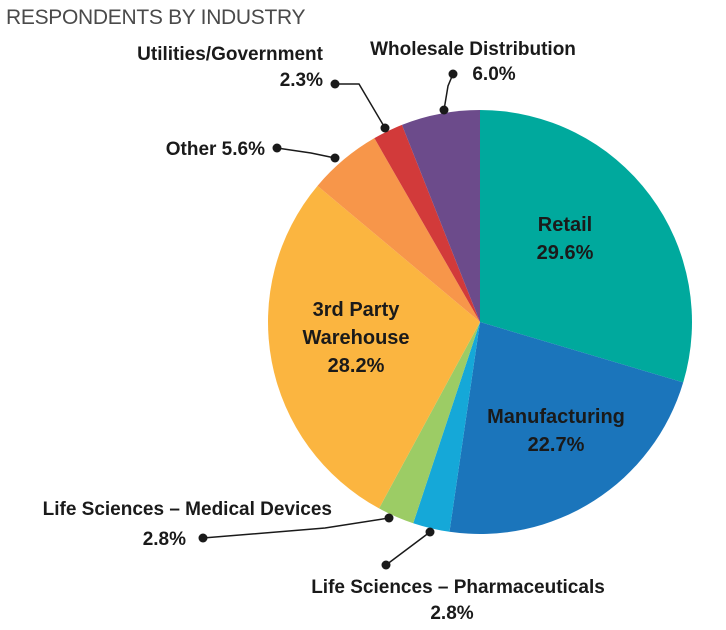 This screenshot has height=630, width=726. I want to click on label-warehouse-value: 28.2%, so click(356, 366).